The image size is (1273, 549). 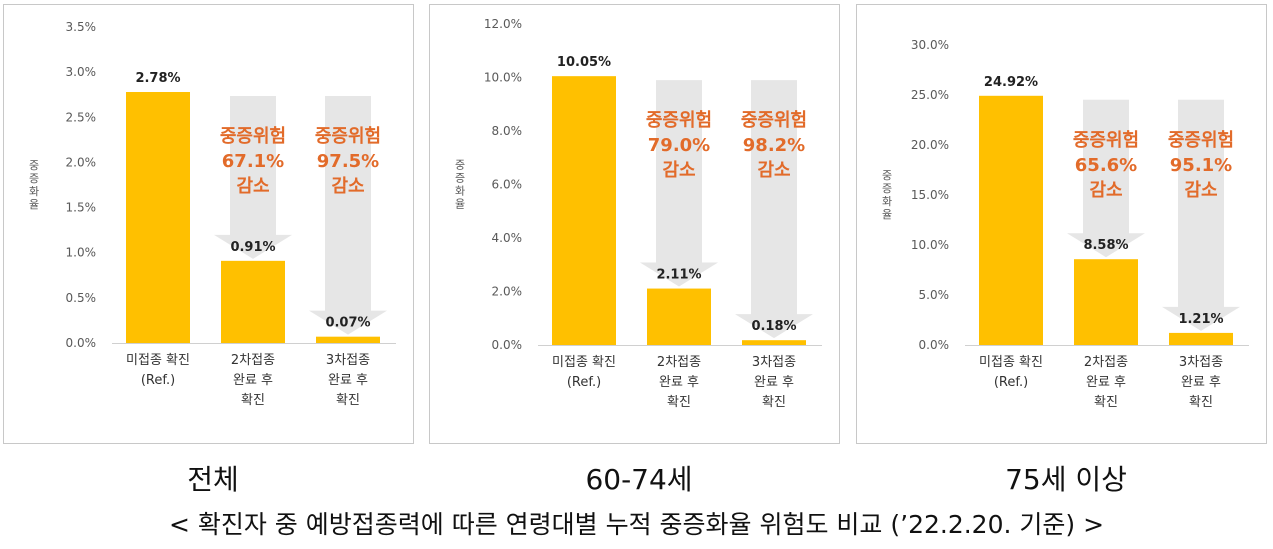 I want to click on bar-value-label: 2.11%, so click(x=678, y=275).